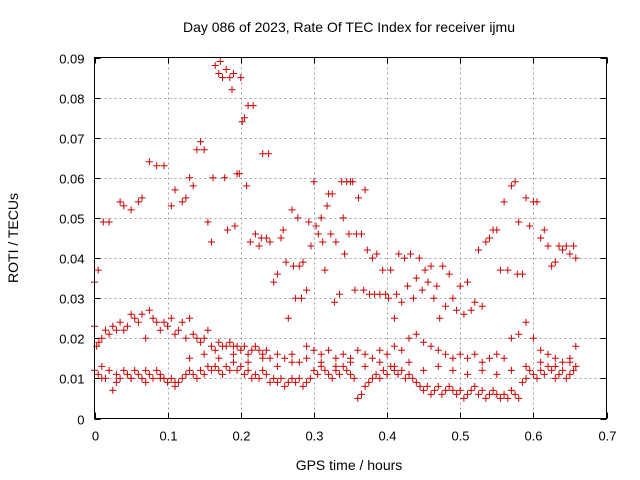 The width and height of the screenshot is (640, 480). I want to click on x-tick-label: 0.5, so click(460, 436).